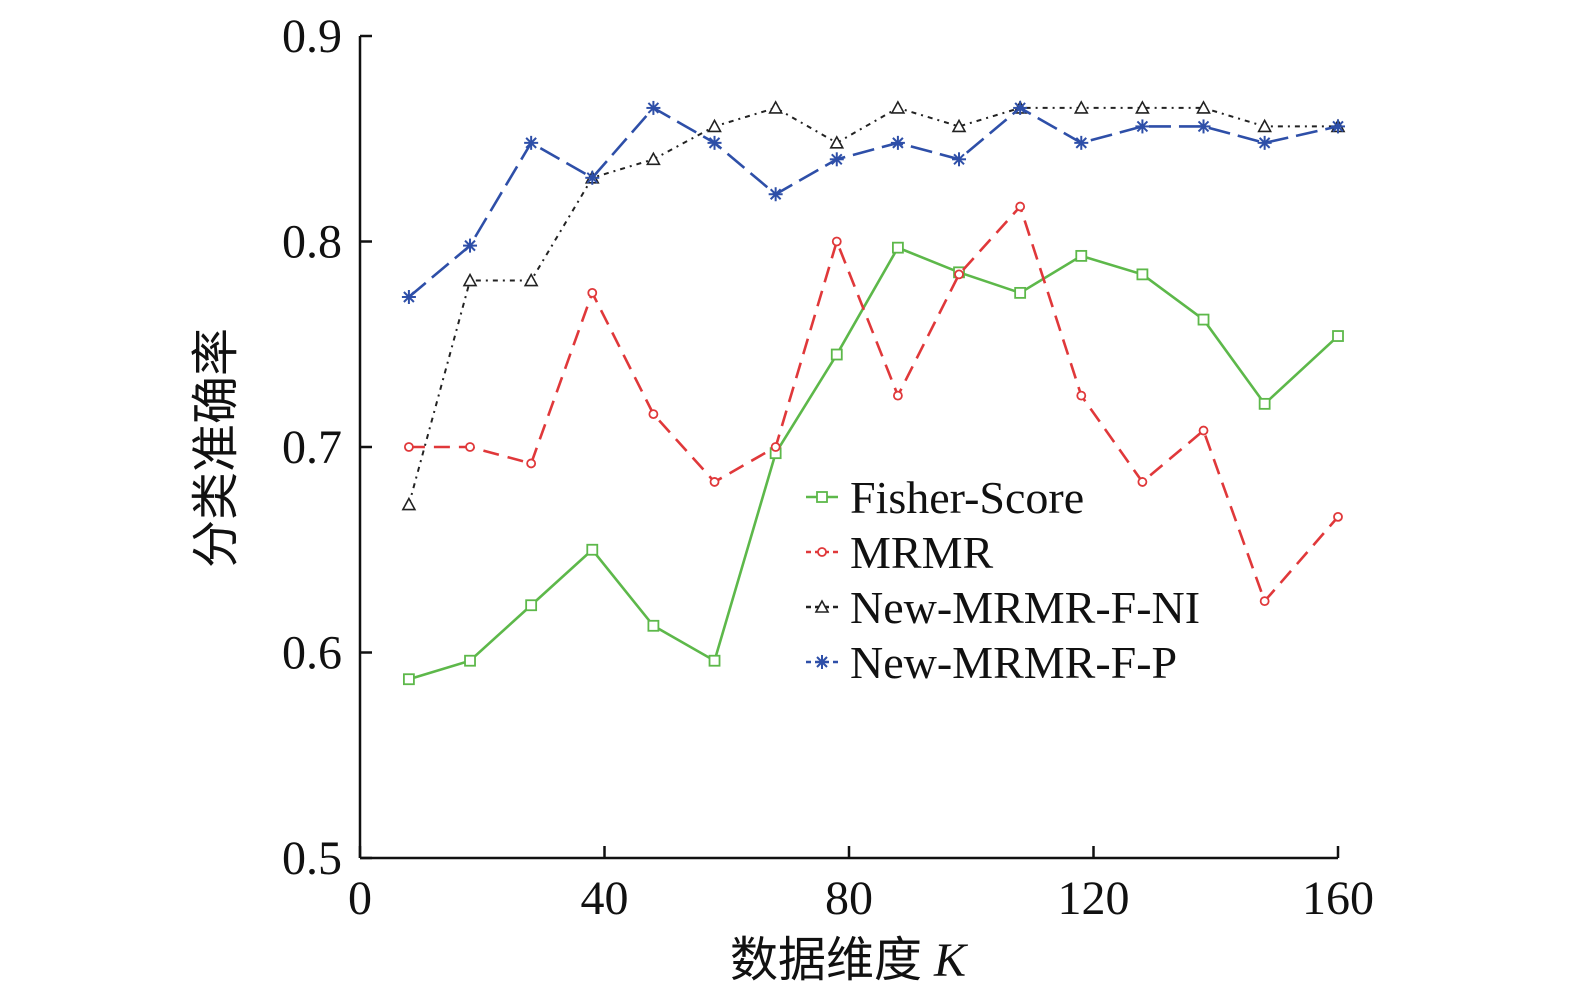 The height and width of the screenshot is (1006, 1575). I want to click on legend-label: MRMR, so click(921, 552).